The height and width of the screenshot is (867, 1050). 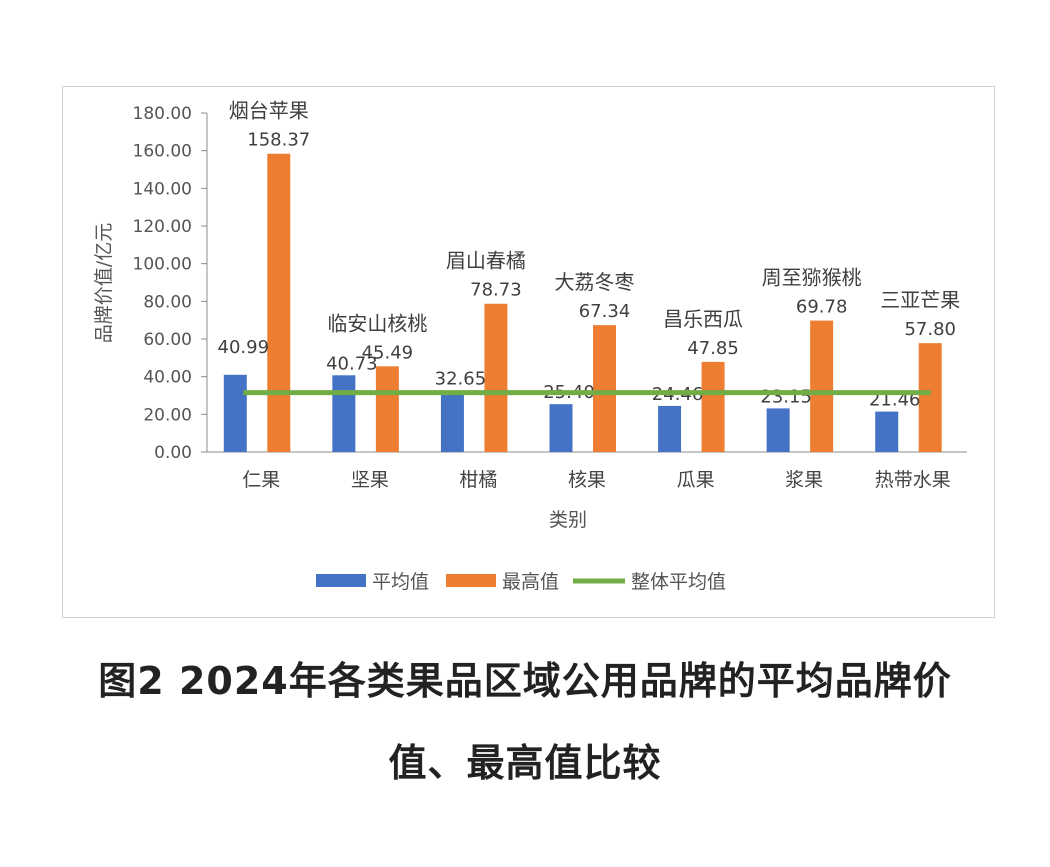 I want to click on legend-label: 最高值, so click(x=530, y=582).